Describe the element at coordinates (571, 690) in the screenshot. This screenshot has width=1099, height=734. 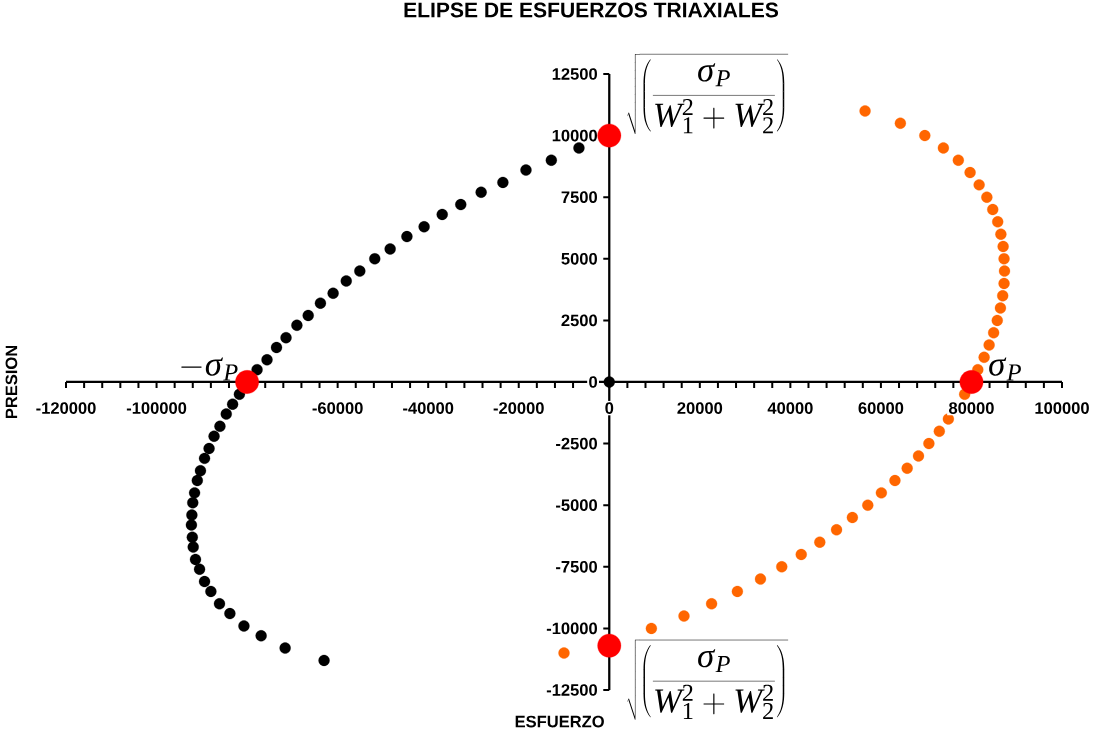
I see `y-tick-label: -12500` at that location.